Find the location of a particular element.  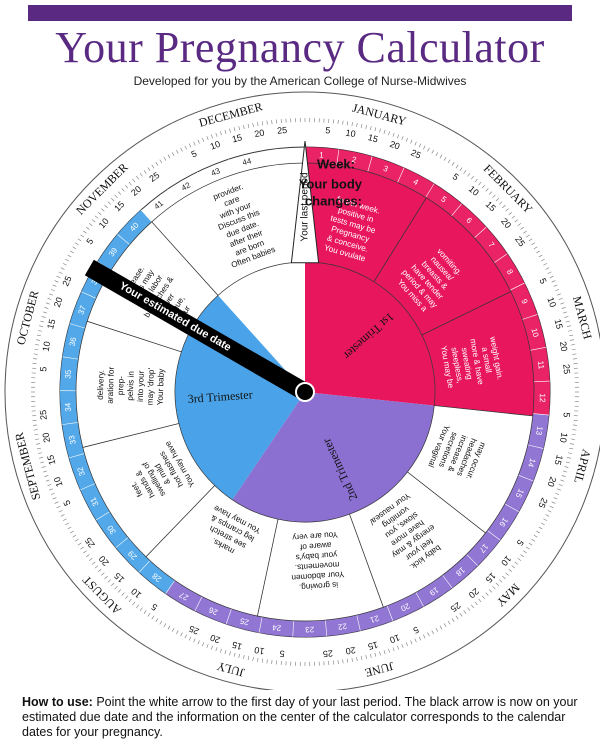

week-number: 22 is located at coordinates (342, 626).